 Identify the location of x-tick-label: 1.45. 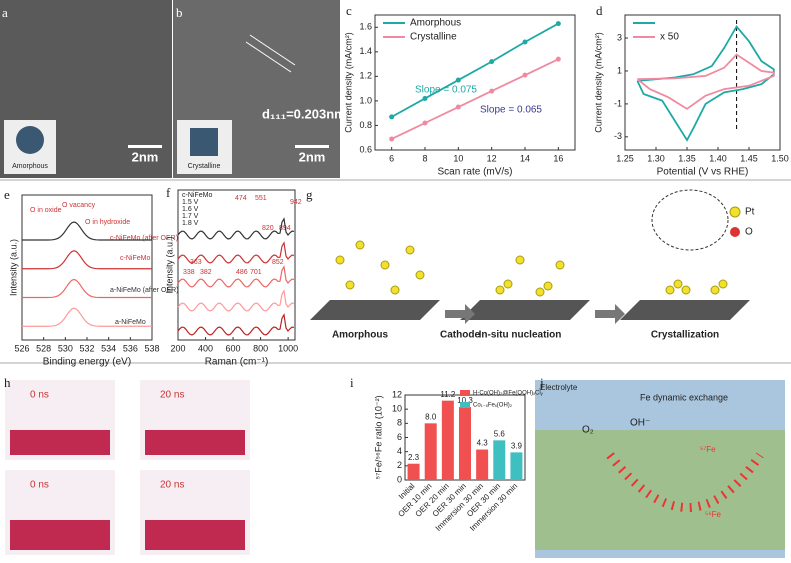
(749, 158).